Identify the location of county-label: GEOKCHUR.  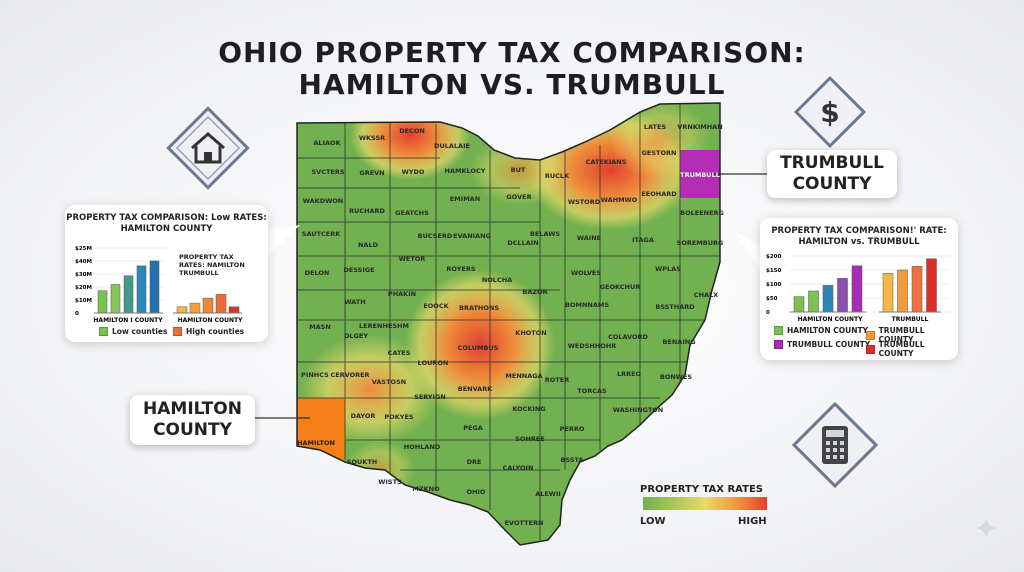
(620, 287).